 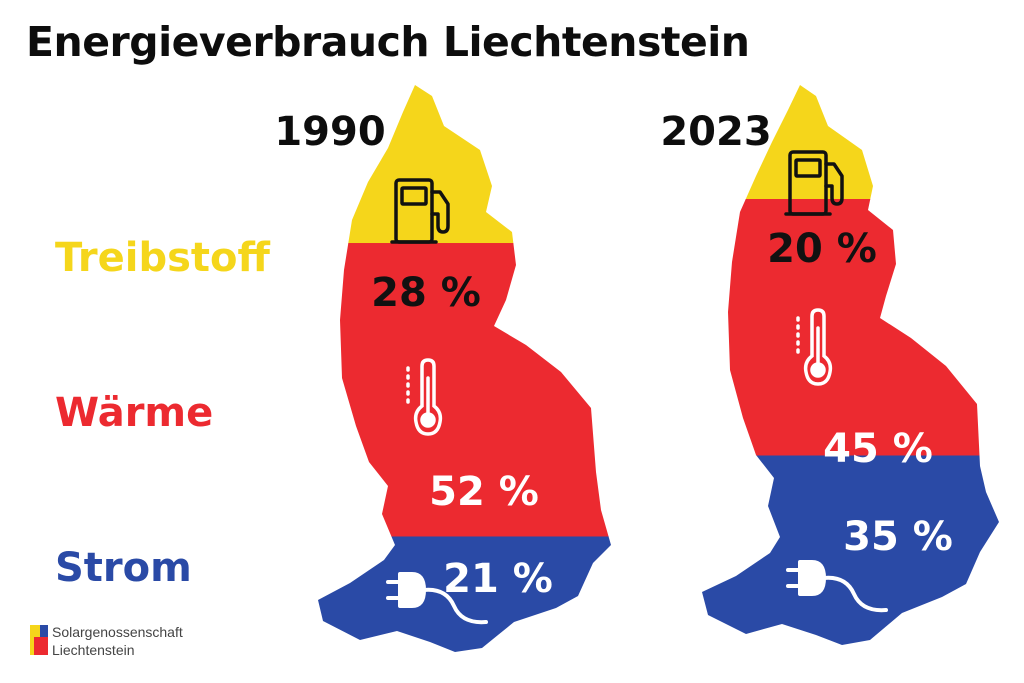 What do you see at coordinates (898, 537) in the screenshot?
I see `data-label-strom-2023: 35 %` at bounding box center [898, 537].